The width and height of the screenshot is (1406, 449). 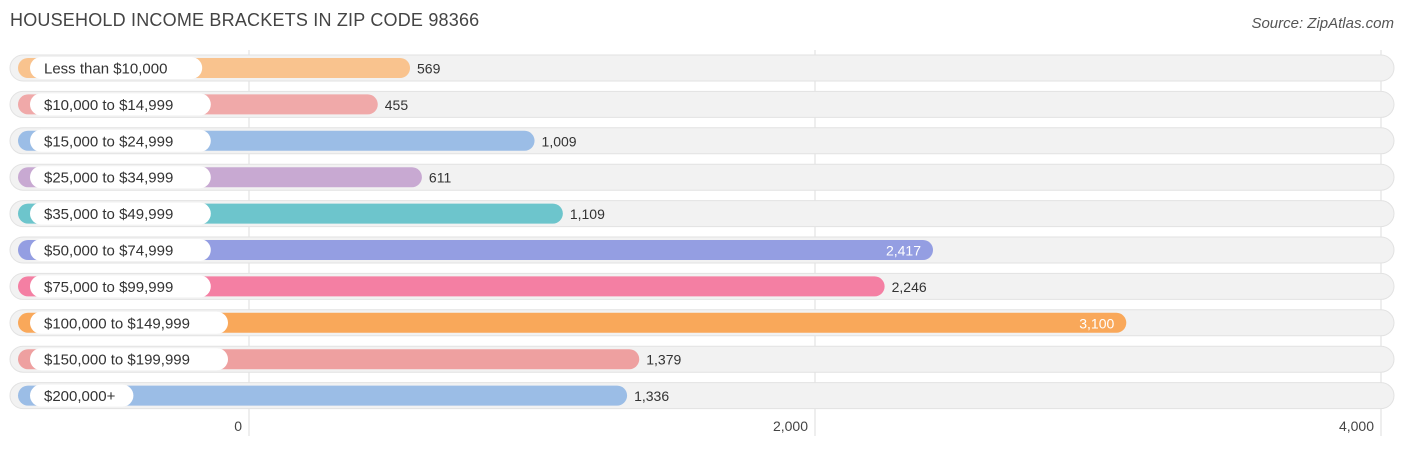 I want to click on x-tick-label: 0, so click(x=238, y=426).